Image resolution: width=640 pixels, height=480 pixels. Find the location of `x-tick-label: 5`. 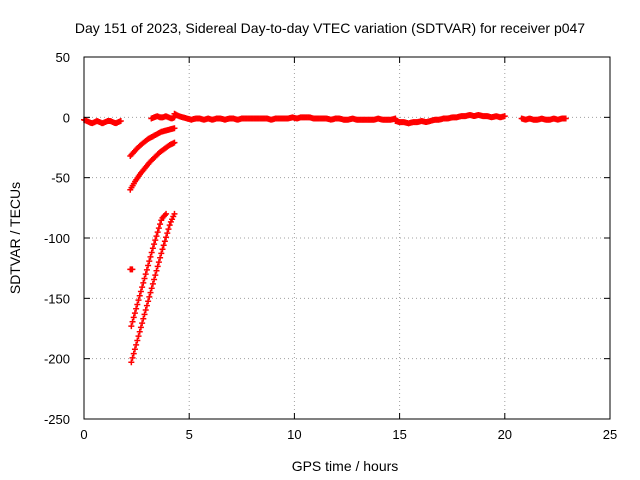

x-tick-label: 5 is located at coordinates (189, 434).